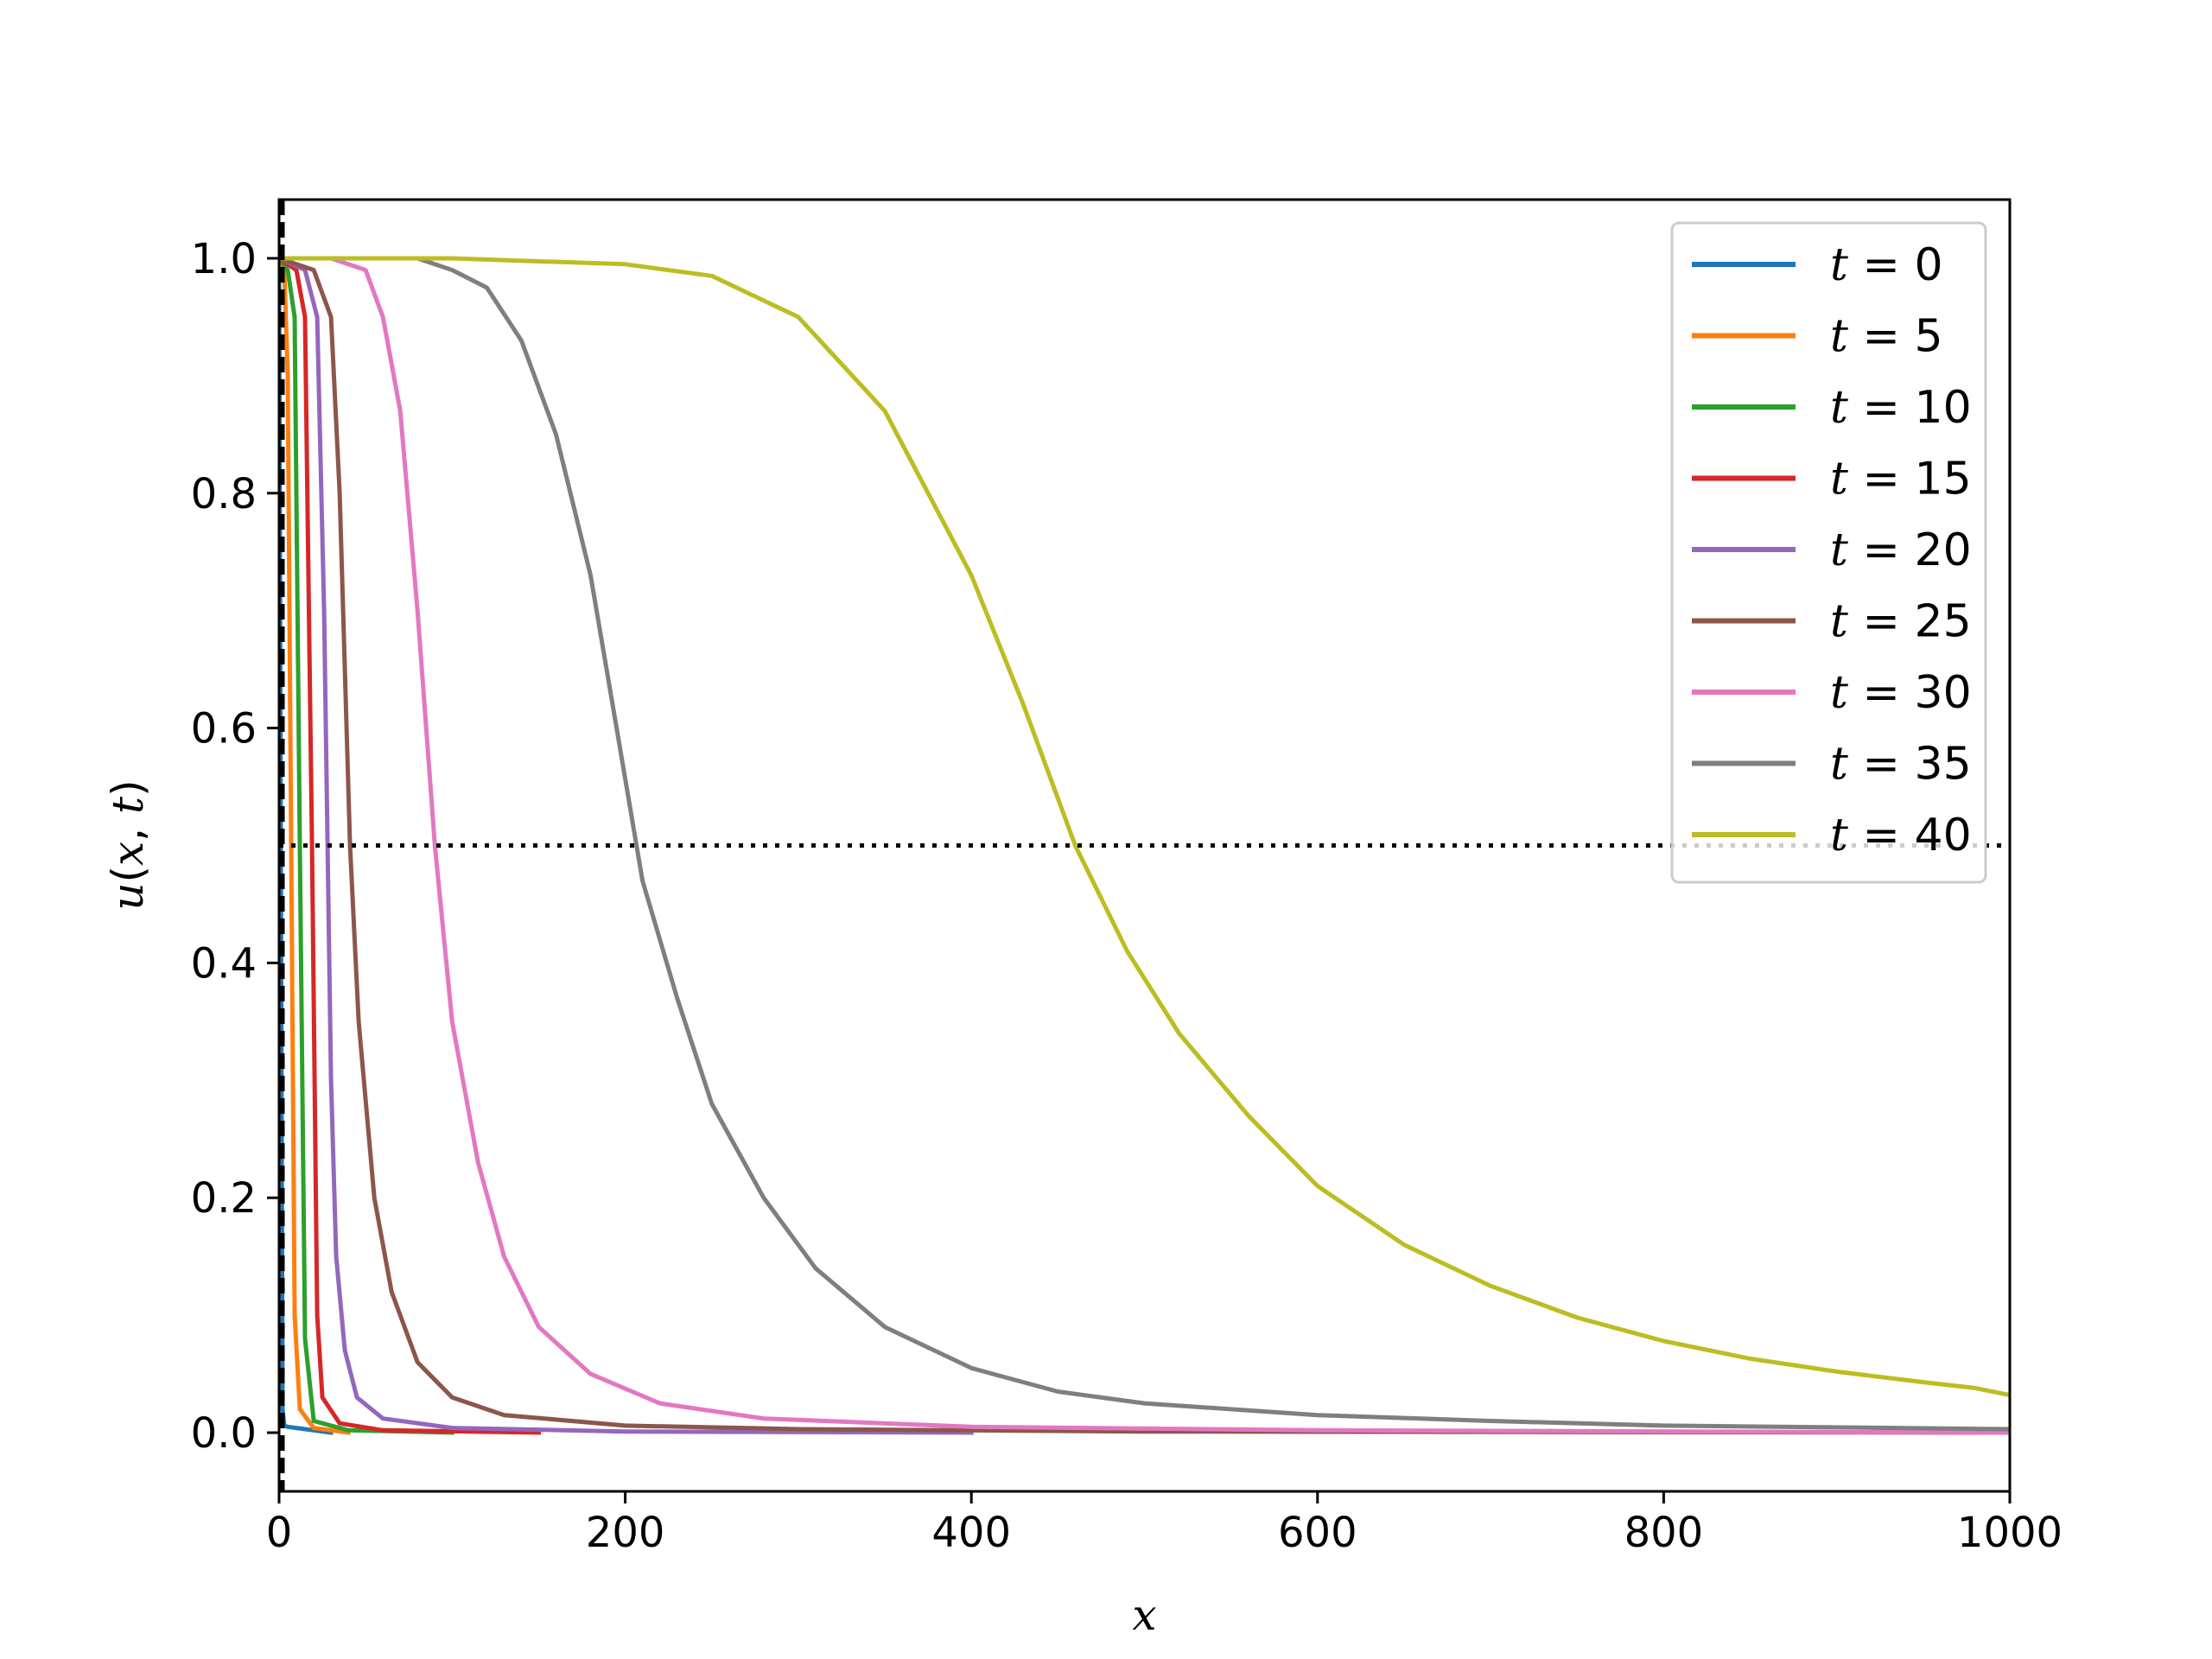 This screenshot has height=1659, width=2212. What do you see at coordinates (1901, 693) in the screenshot?
I see `legend-label-t-30: t = 30` at bounding box center [1901, 693].